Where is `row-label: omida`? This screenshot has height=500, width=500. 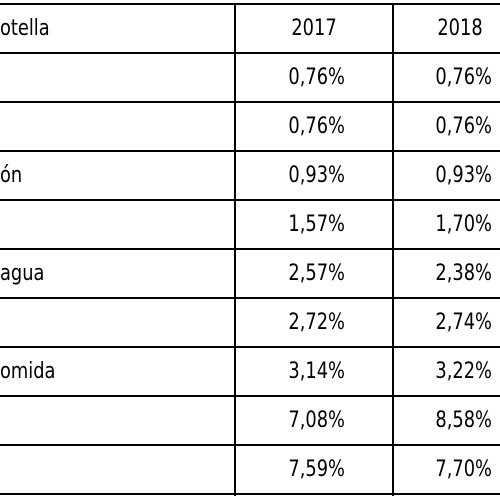 row-label: omida is located at coordinates (28, 371).